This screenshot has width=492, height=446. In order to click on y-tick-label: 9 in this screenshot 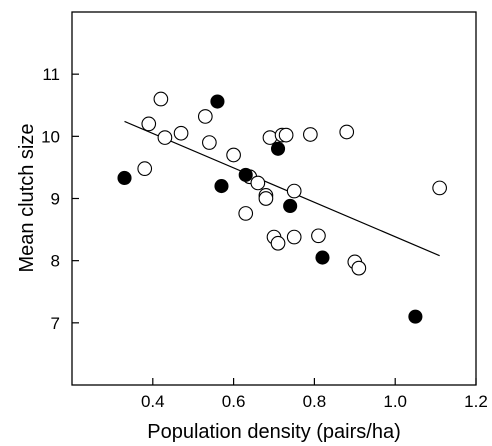, I will do `click(55, 199)`.